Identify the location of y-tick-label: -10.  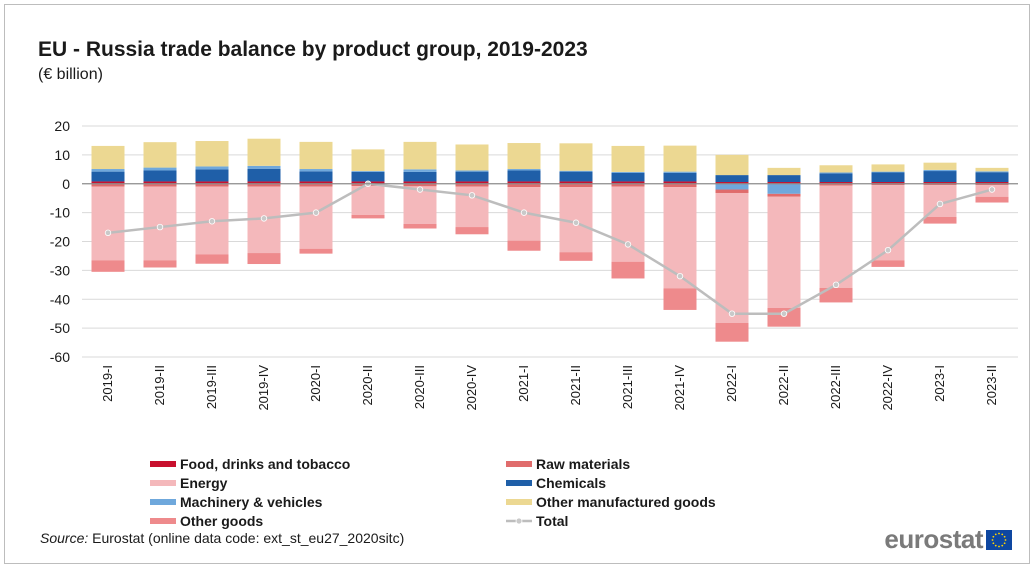
(60, 213).